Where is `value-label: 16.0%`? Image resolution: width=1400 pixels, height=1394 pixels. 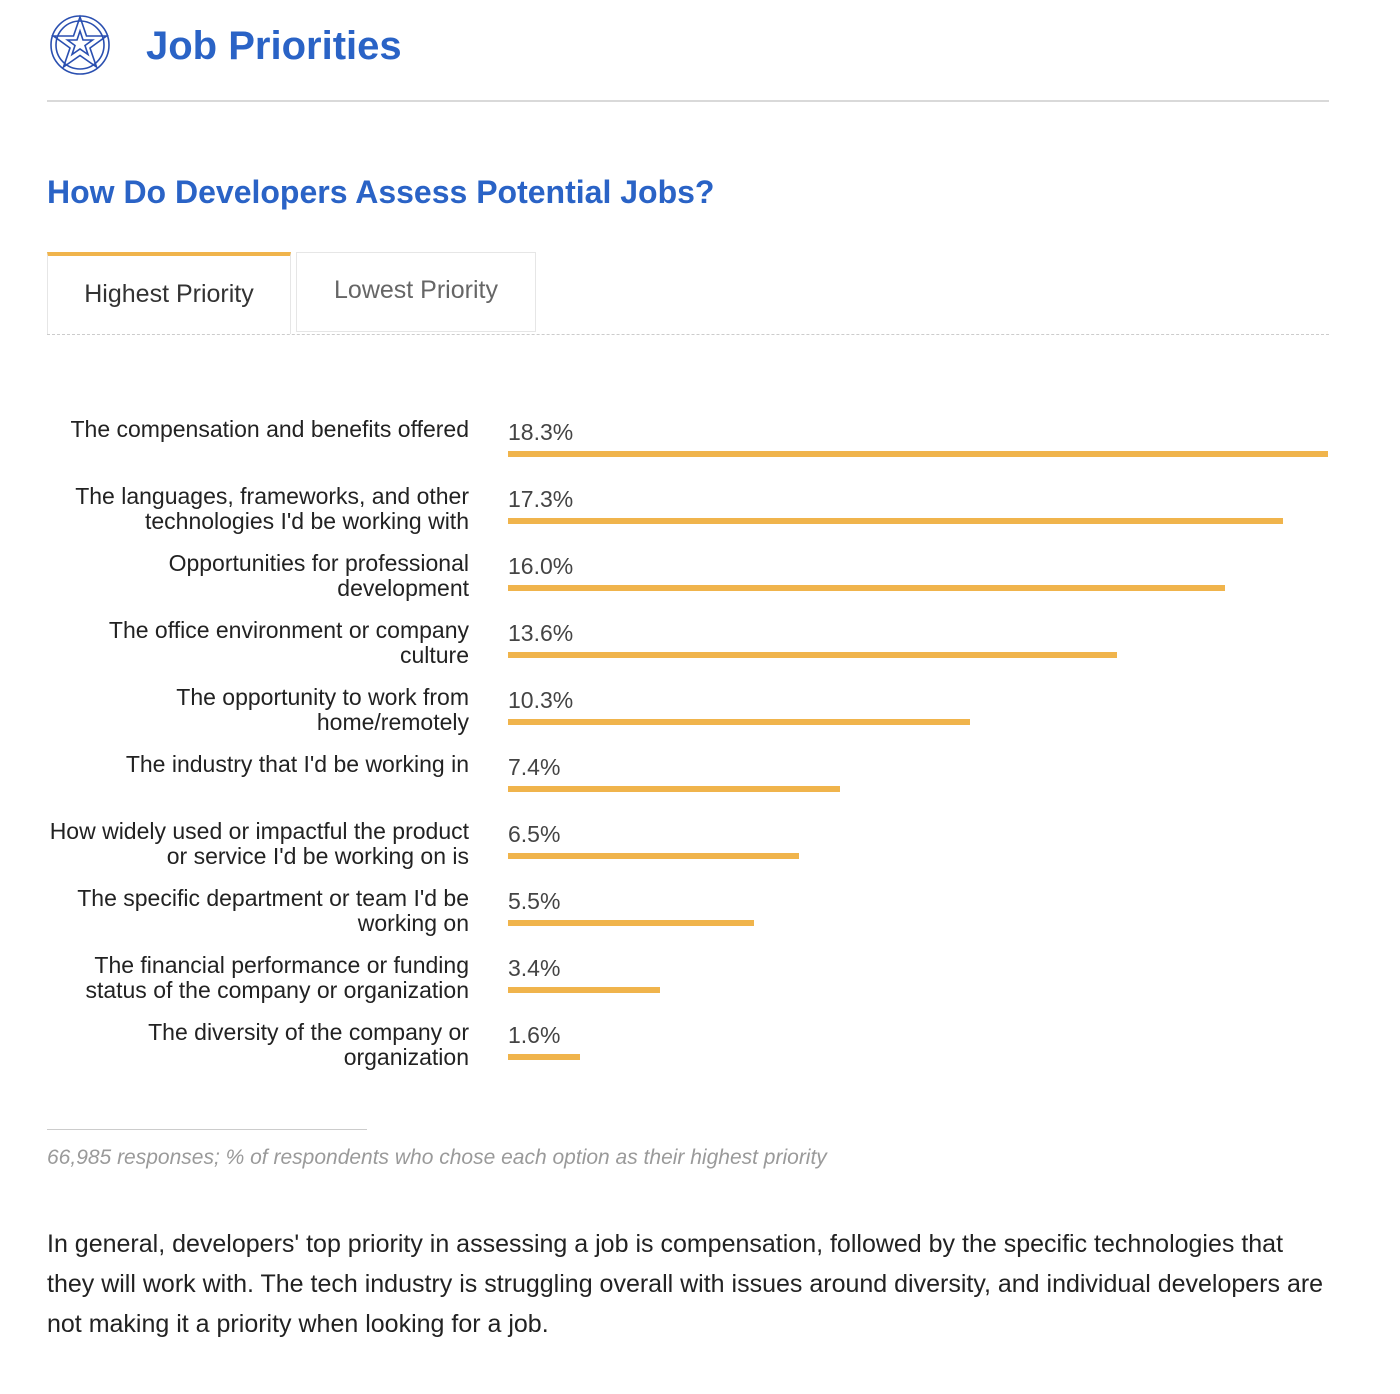
value-label: 16.0% is located at coordinates (541, 566).